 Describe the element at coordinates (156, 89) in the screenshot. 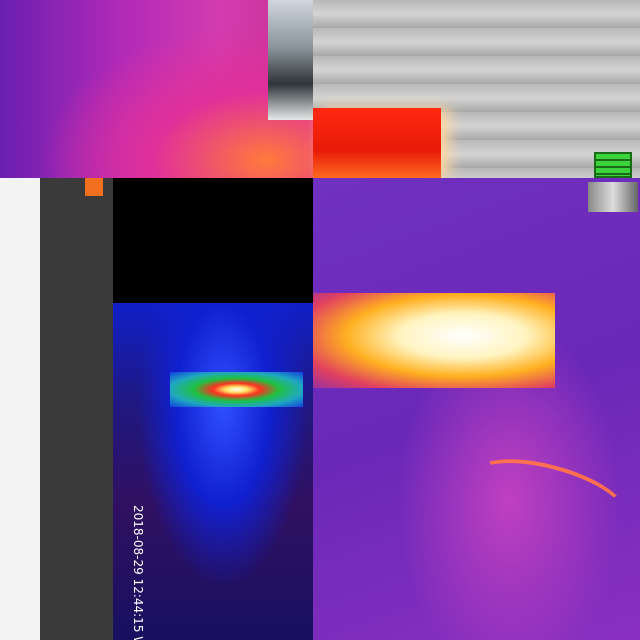

I see `thermal-tile` at that location.